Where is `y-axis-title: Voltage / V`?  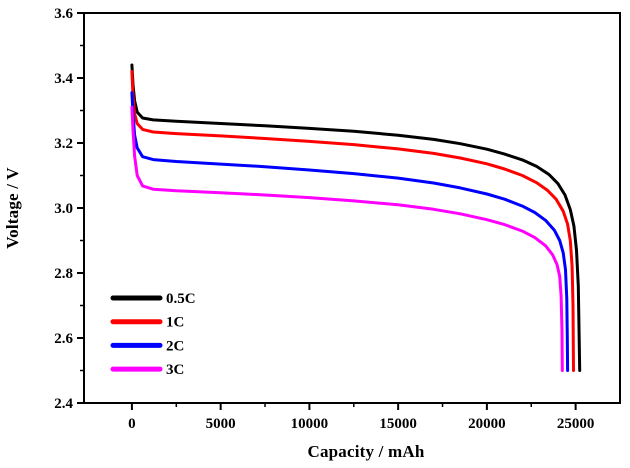
y-axis-title: Voltage / V is located at coordinates (12, 208).